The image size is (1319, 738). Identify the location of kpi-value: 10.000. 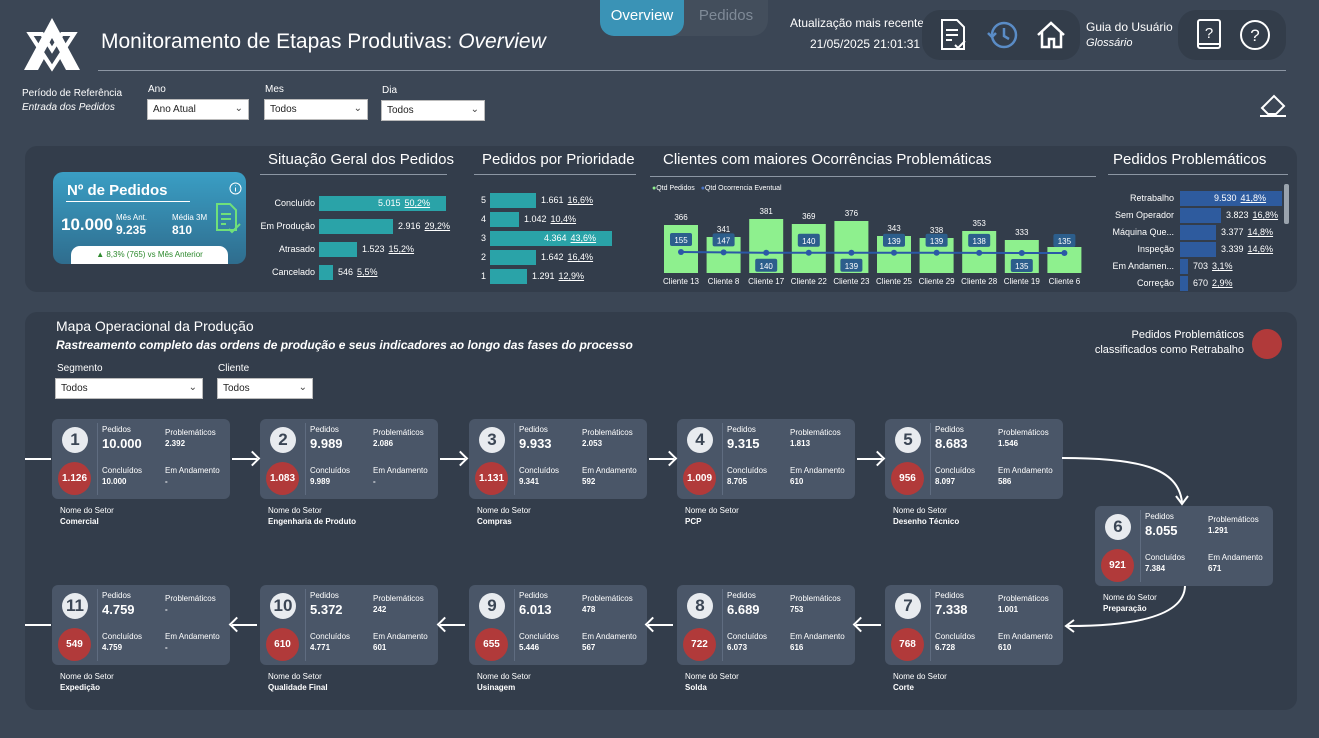
(87, 224).